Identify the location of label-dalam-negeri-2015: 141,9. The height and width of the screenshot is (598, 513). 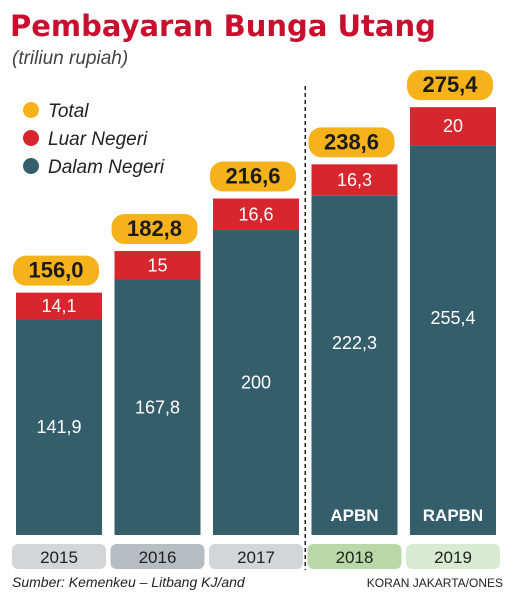
(58, 427).